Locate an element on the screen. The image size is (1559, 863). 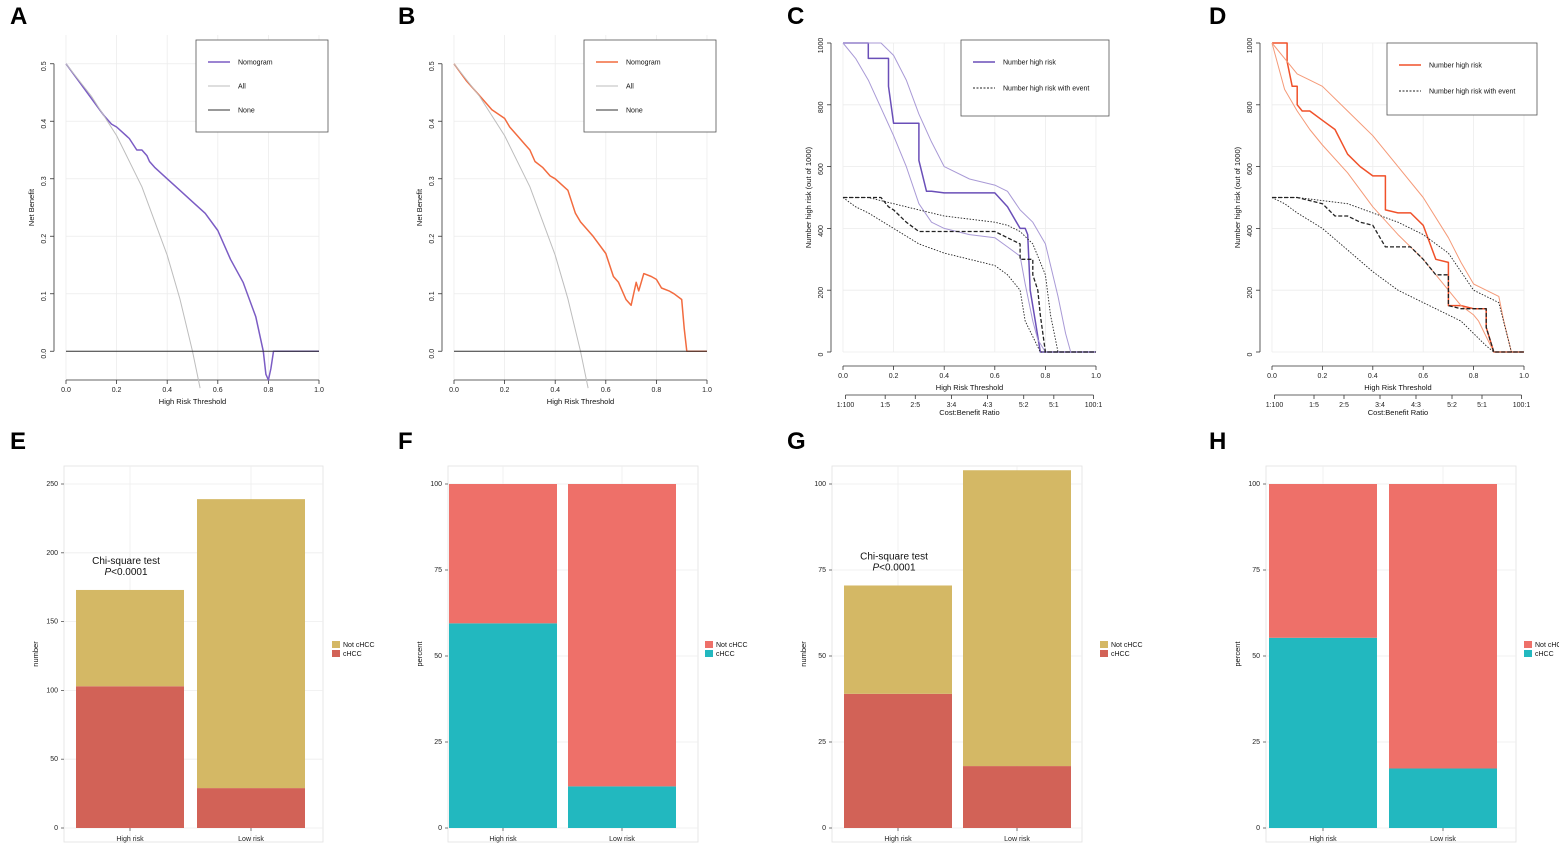
x2-tick-label: 3:4 is located at coordinates (1380, 405).